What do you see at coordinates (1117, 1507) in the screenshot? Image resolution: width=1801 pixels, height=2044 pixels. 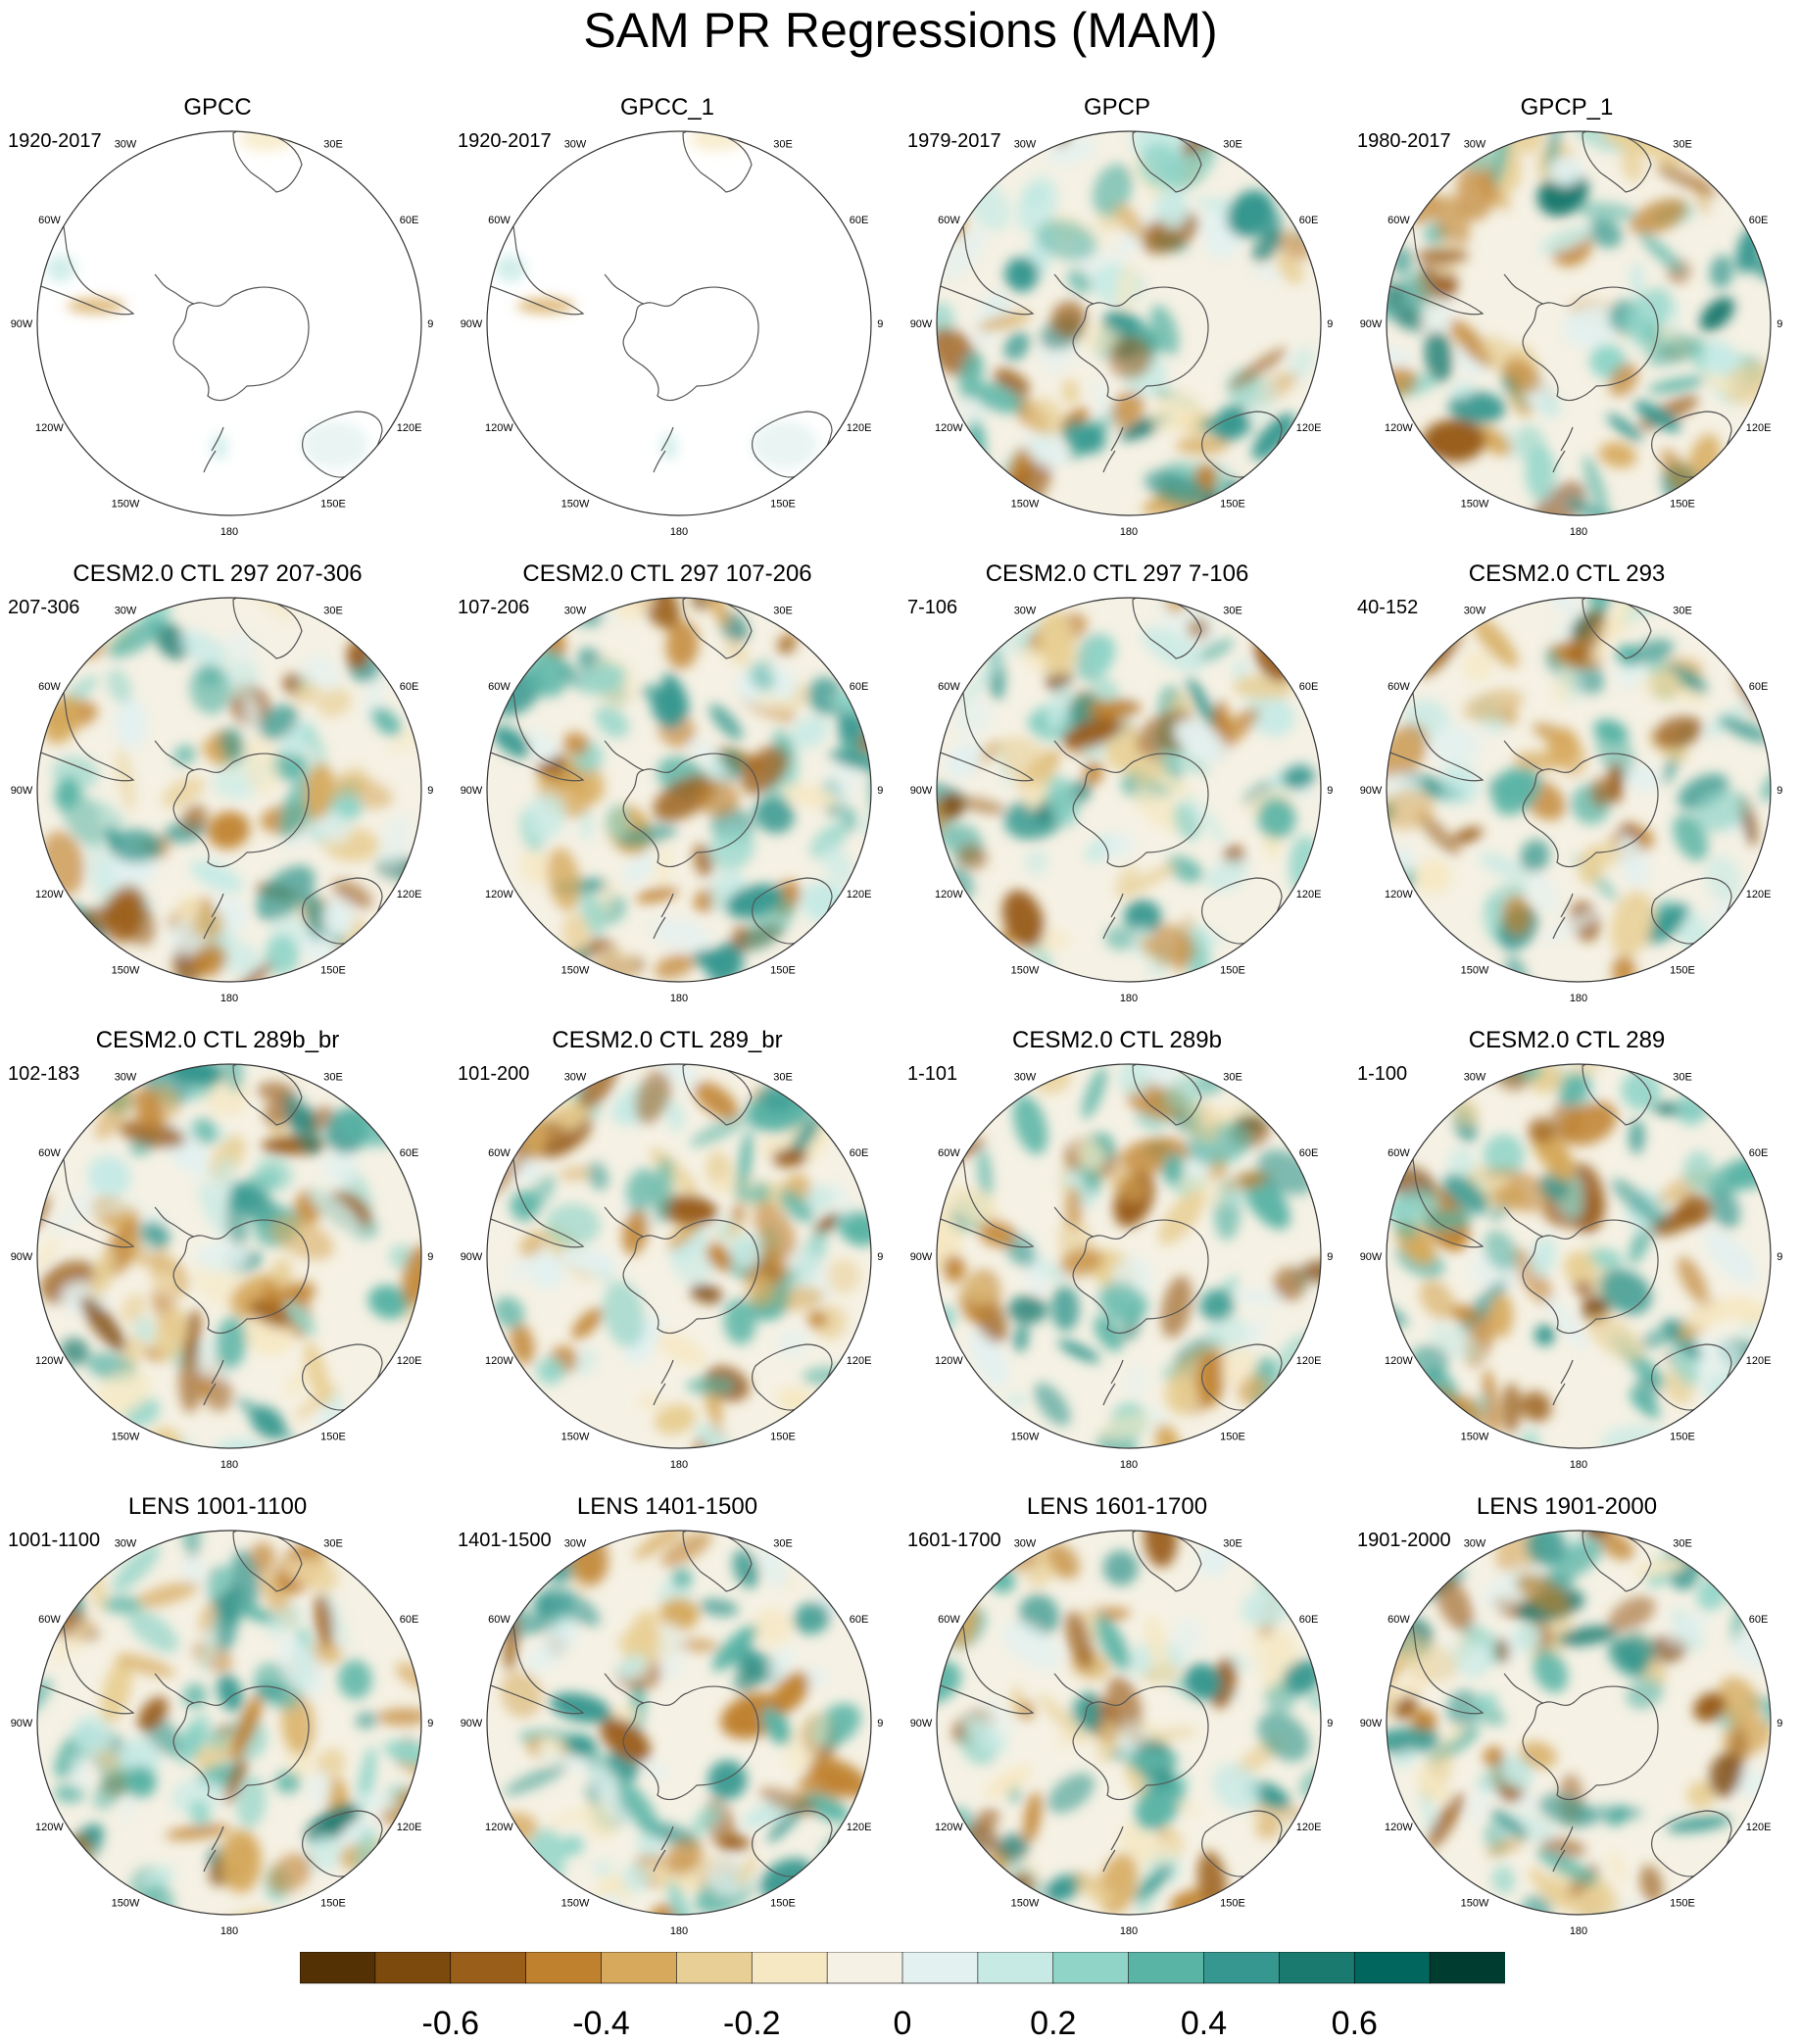 I see `panel-title: LENS 1601-1700` at bounding box center [1117, 1507].